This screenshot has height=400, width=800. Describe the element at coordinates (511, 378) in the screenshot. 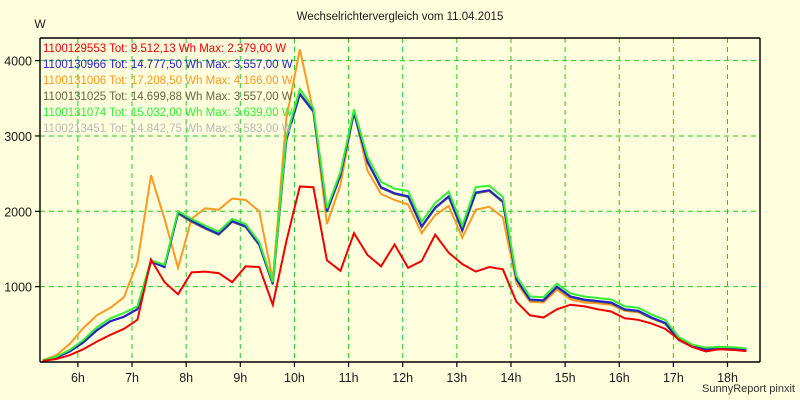

I see `x-tick-label: 14h` at that location.